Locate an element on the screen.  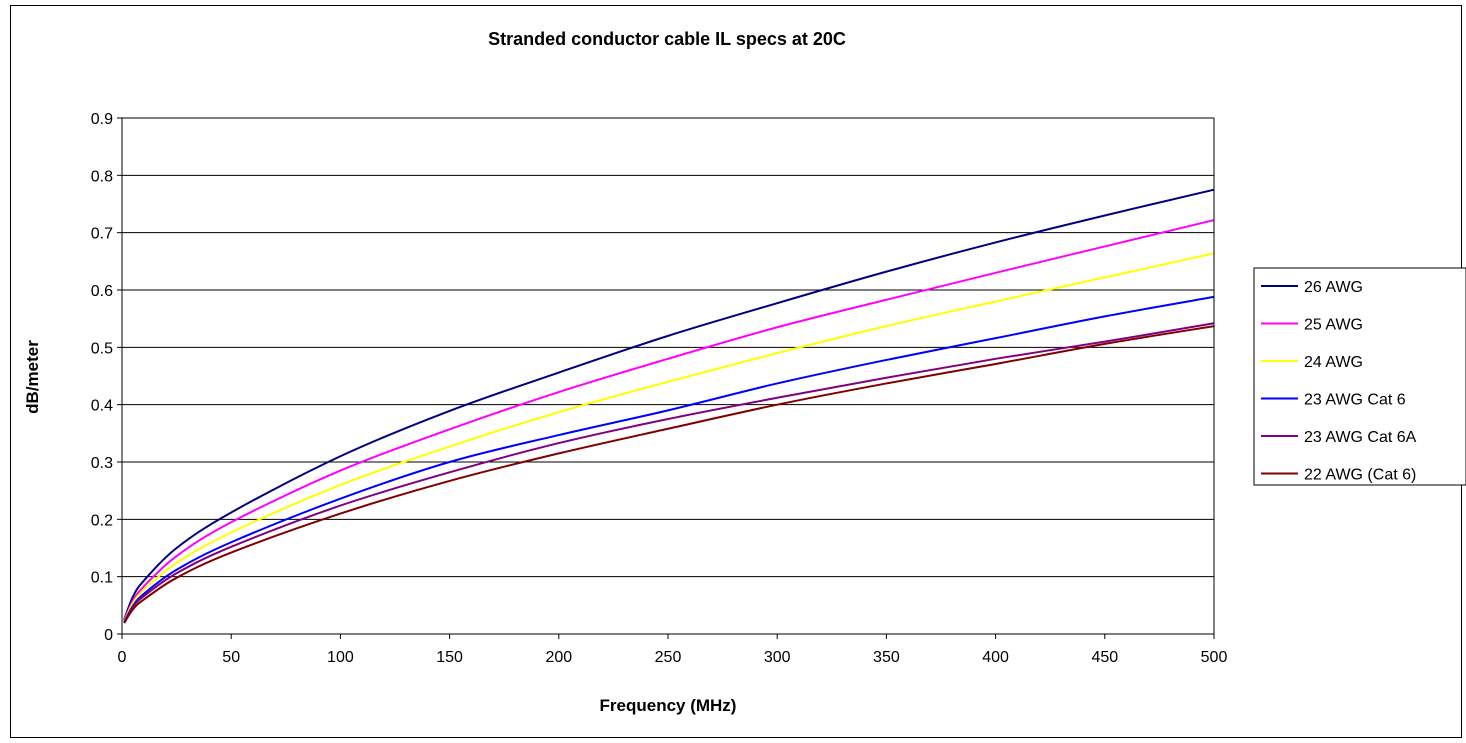
x-tick-label: 500 is located at coordinates (1214, 657).